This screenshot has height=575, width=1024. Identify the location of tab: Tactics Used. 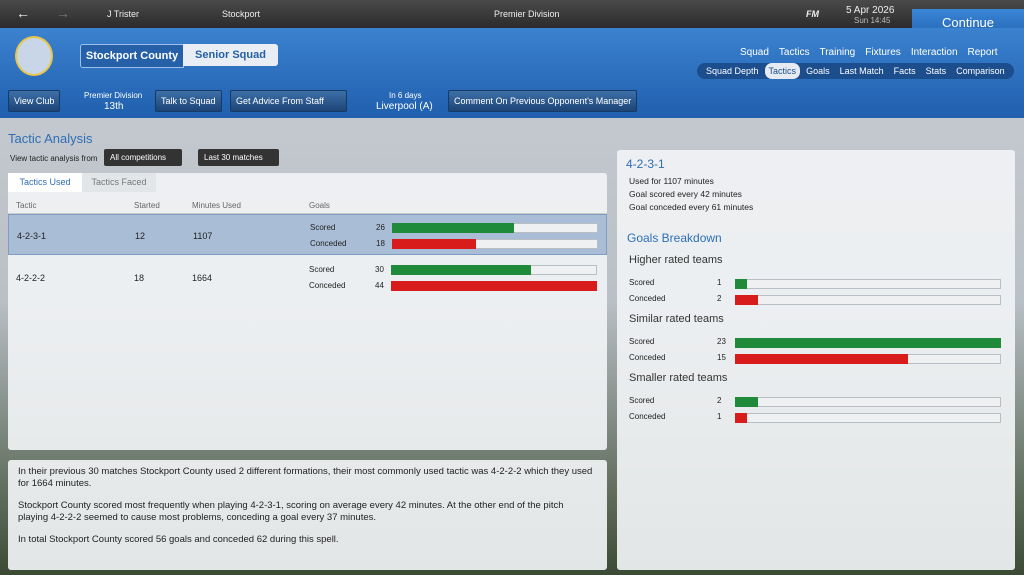
(45, 182).